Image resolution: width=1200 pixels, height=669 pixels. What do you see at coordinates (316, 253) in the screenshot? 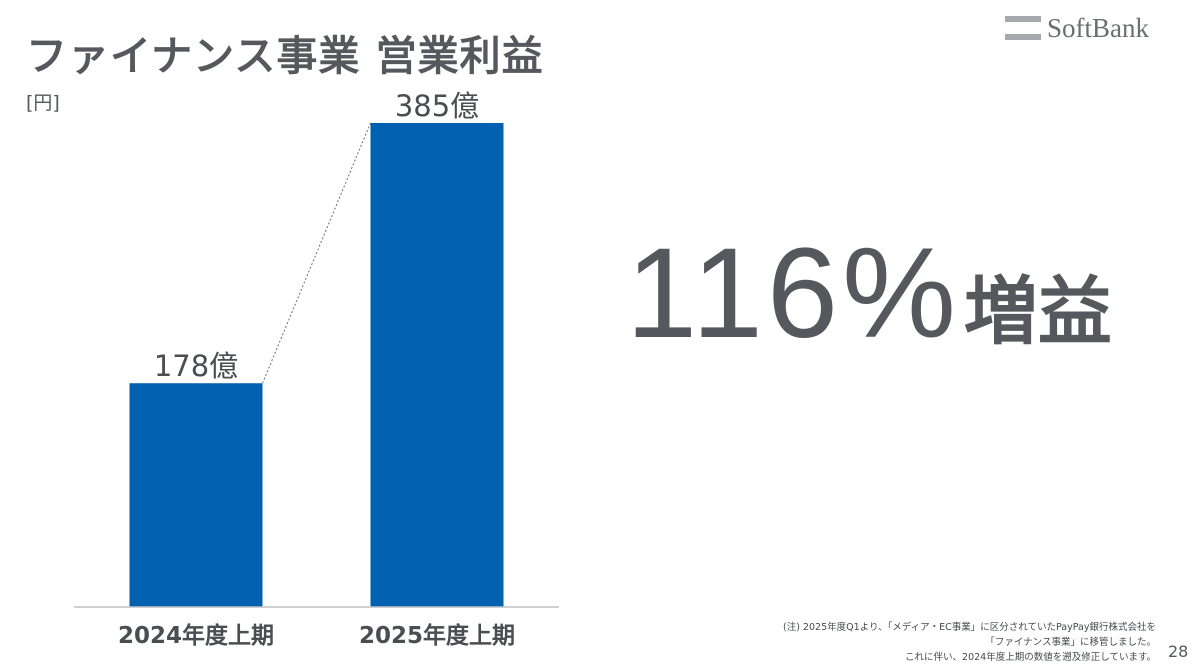
I see `growth-connector-line` at bounding box center [316, 253].